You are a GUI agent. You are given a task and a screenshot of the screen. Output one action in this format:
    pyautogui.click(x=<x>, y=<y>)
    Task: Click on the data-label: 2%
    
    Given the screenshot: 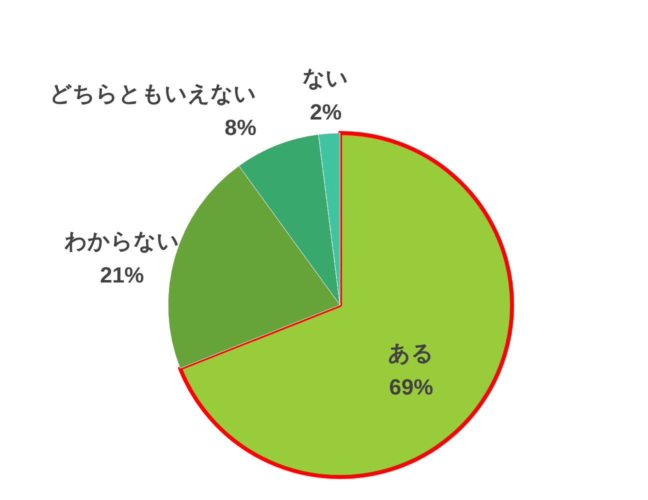 What is the action you would take?
    pyautogui.click(x=326, y=111)
    